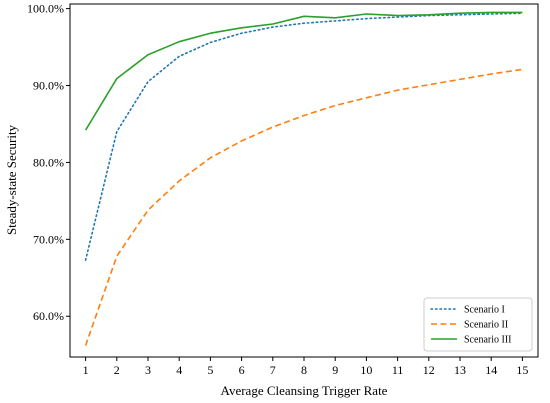 This screenshot has width=550, height=403. I want to click on x-tick-label: 13, so click(460, 370).